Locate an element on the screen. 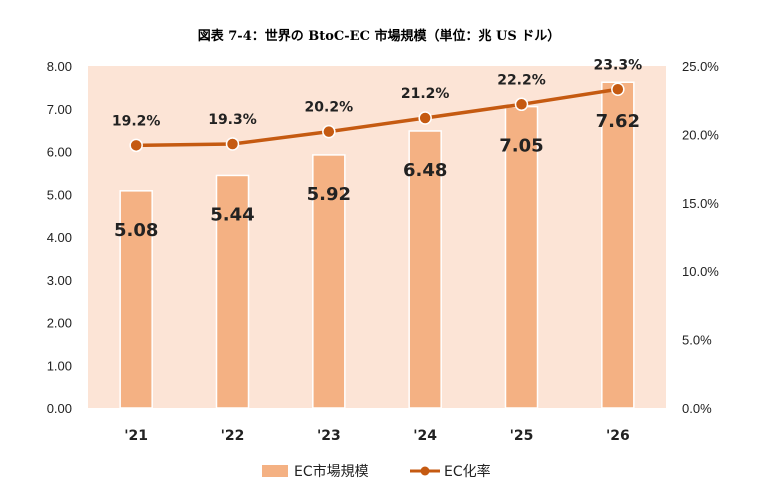 The image size is (758, 499). legend-bar-swatch is located at coordinates (275, 471).